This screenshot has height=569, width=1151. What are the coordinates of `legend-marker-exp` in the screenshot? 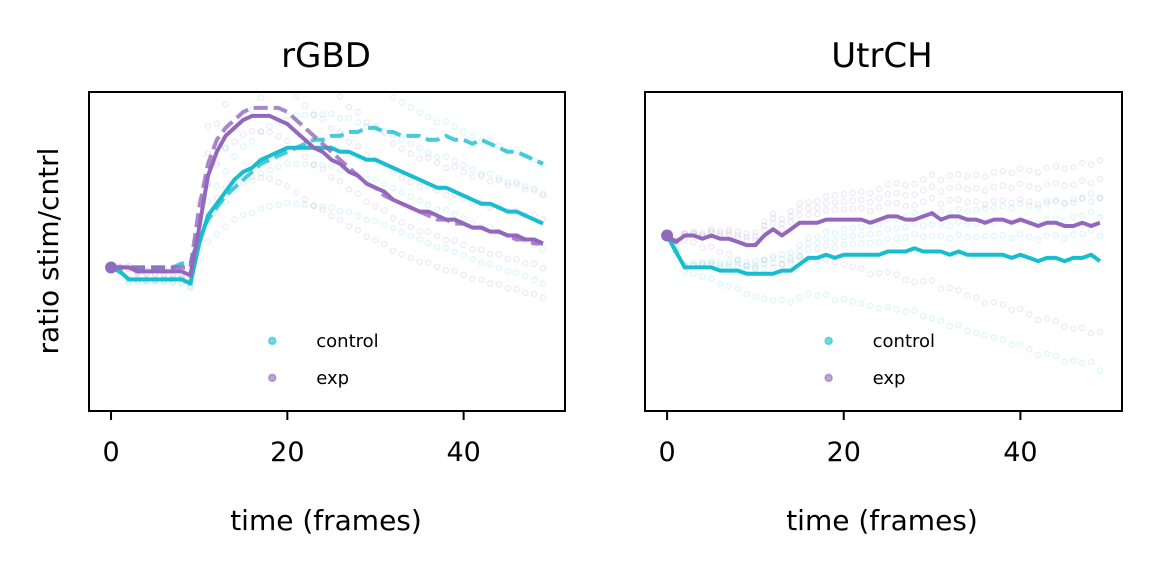 It's located at (828, 378).